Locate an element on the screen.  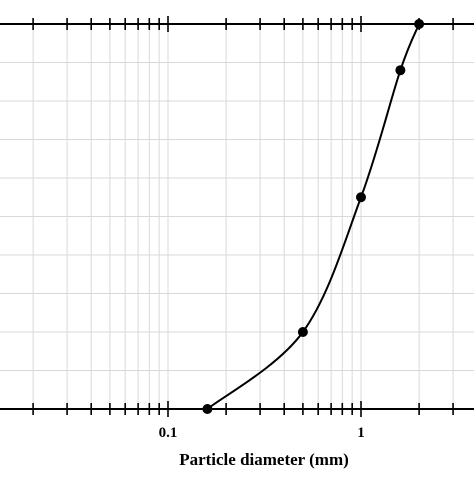
x-tick-label: 1 is located at coordinates (361, 433).